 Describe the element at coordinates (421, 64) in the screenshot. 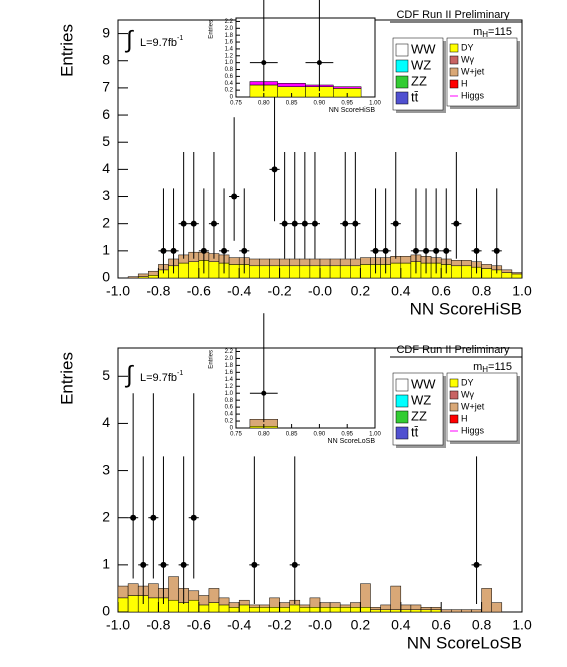

I see `legend-label: WZ` at that location.